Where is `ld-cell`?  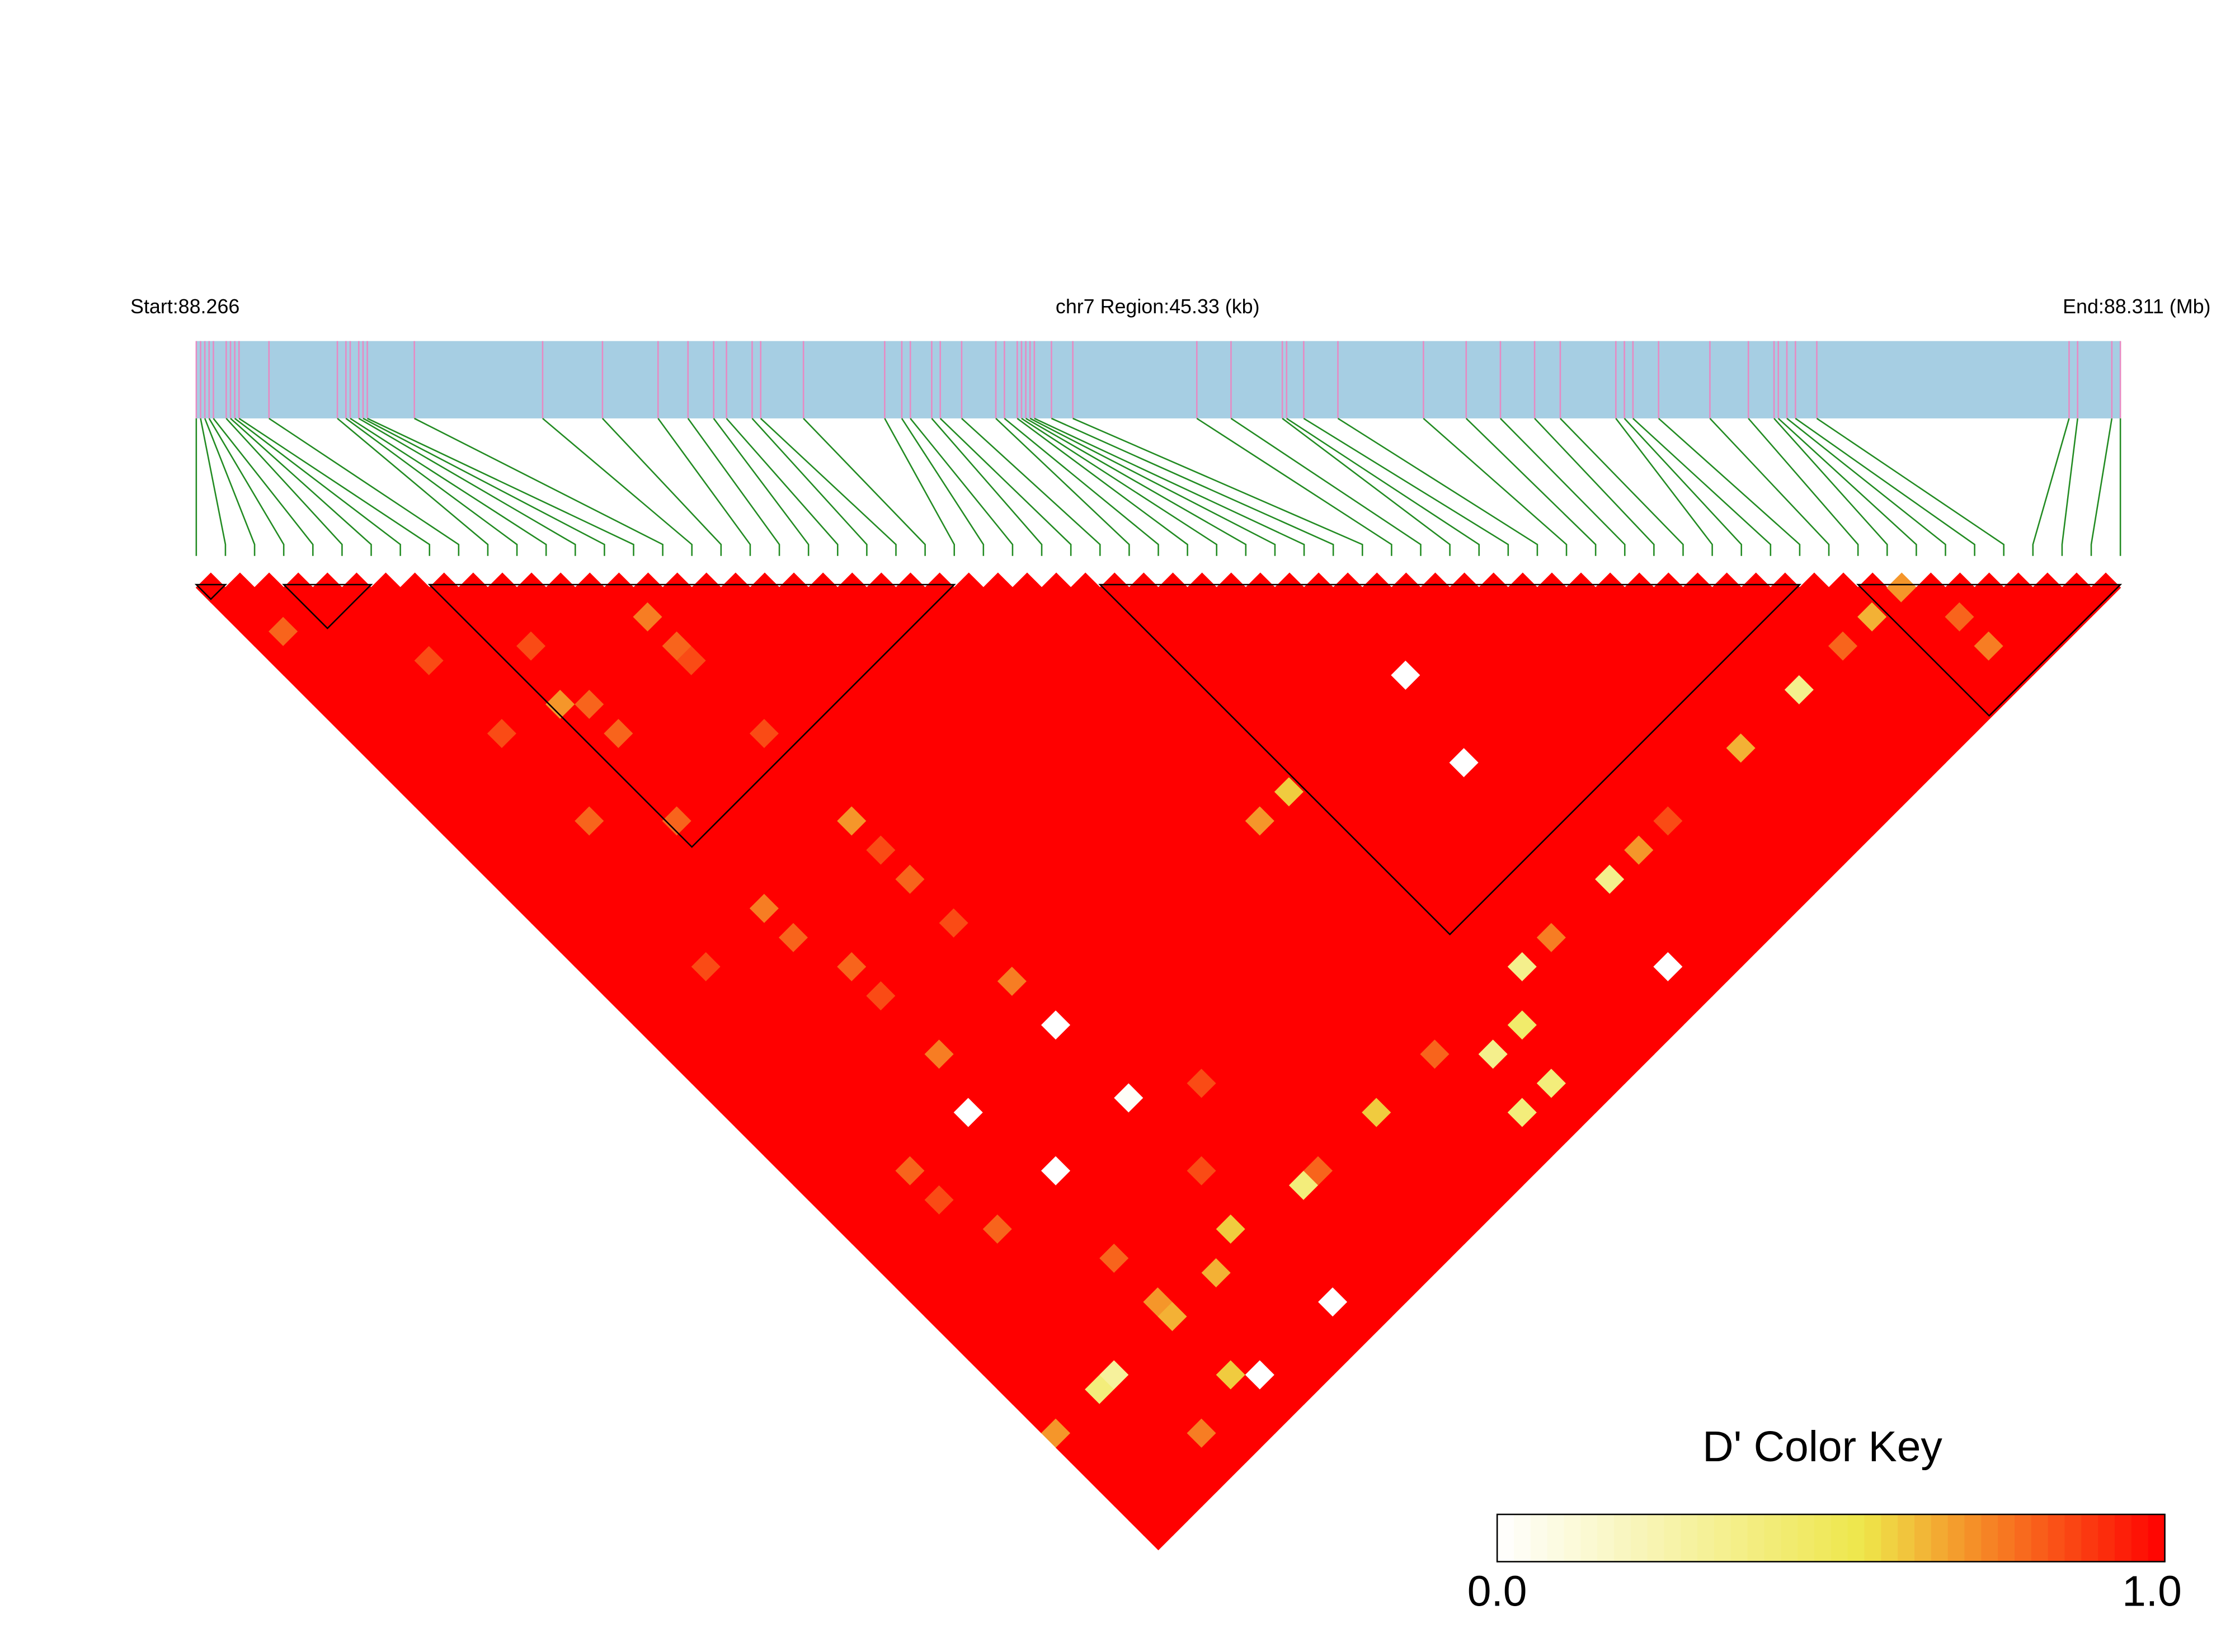
ld-cell is located at coordinates (2105, 588).